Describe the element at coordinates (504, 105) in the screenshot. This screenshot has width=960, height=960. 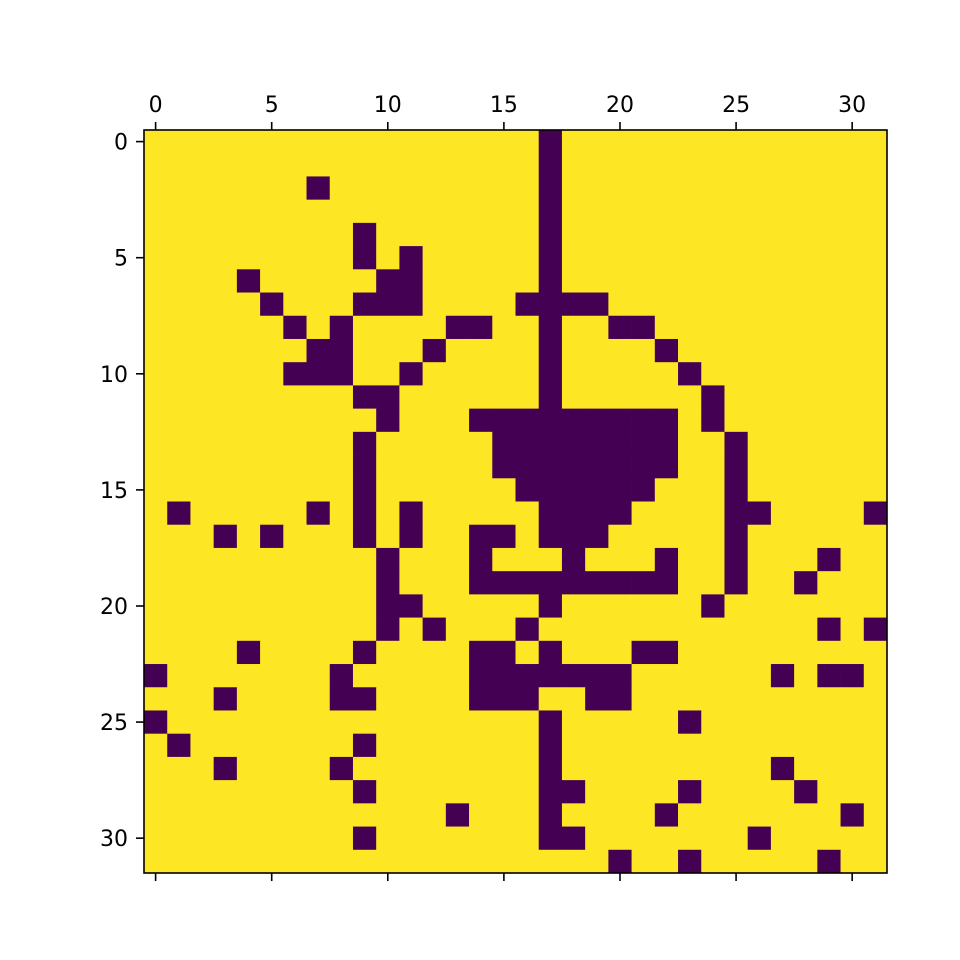
I see `x-tick-label: 15` at that location.